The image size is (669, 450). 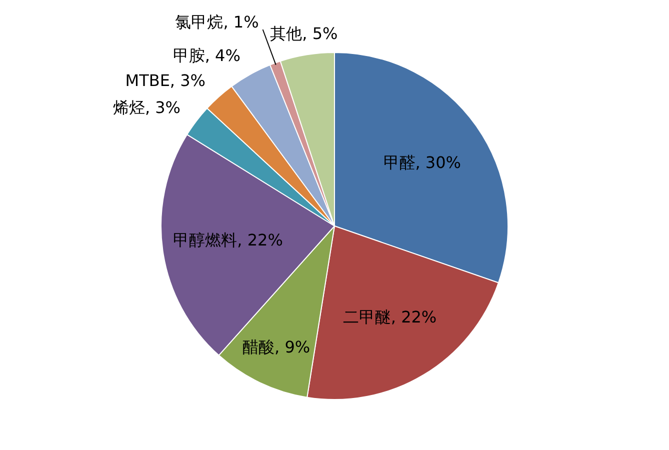 What do you see at coordinates (228, 240) in the screenshot?
I see `slice-label: 甲醇燃料, 22%` at bounding box center [228, 240].